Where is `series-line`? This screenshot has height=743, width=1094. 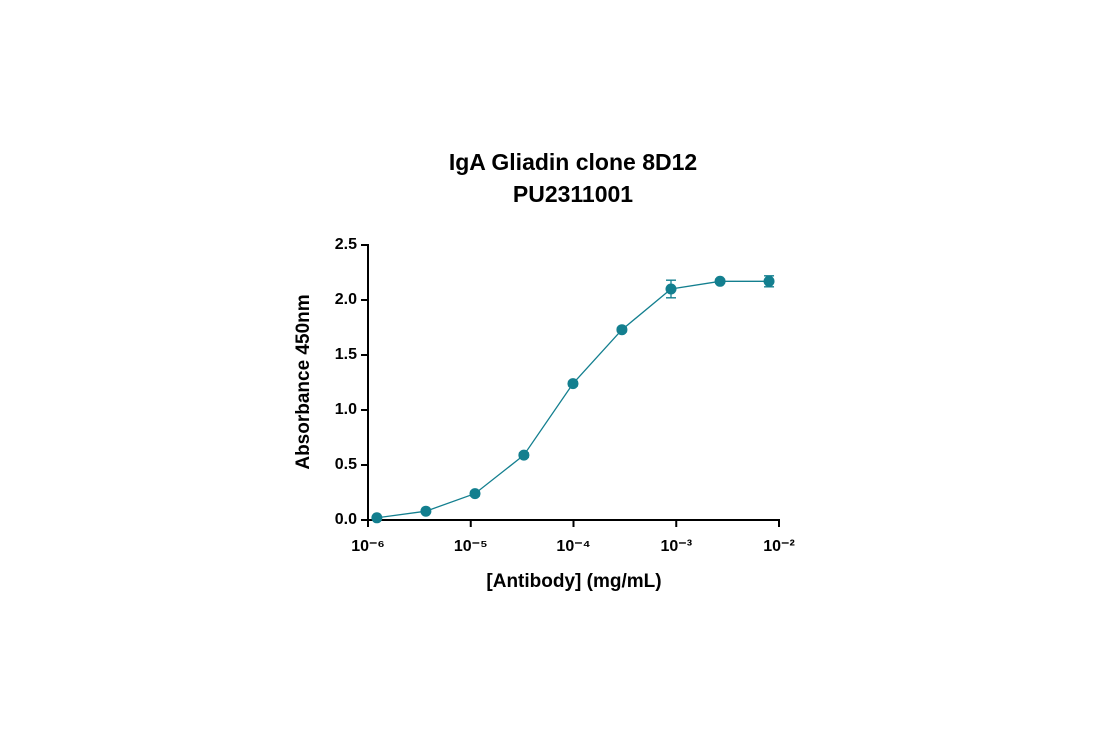 series-line is located at coordinates (573, 399).